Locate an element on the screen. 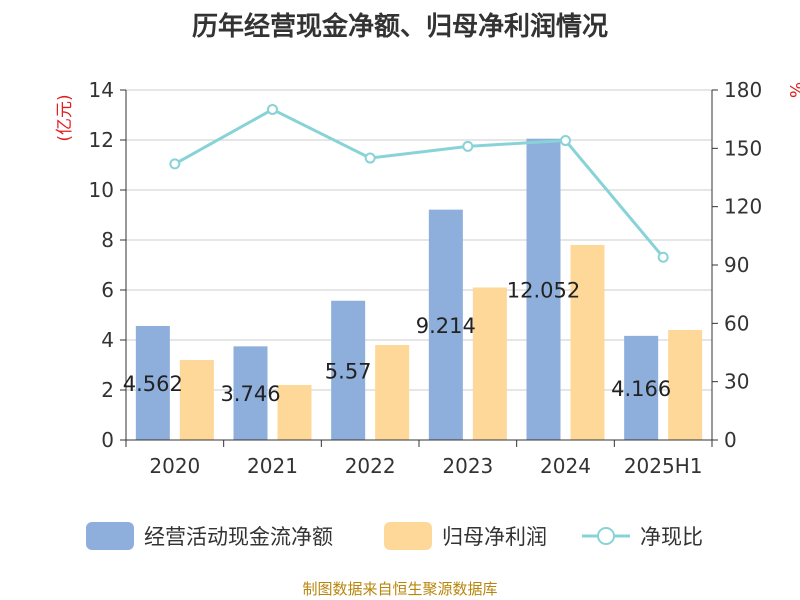 Image resolution: width=800 pixels, height=600 pixels. bar-value-label: 9.214 is located at coordinates (446, 326).